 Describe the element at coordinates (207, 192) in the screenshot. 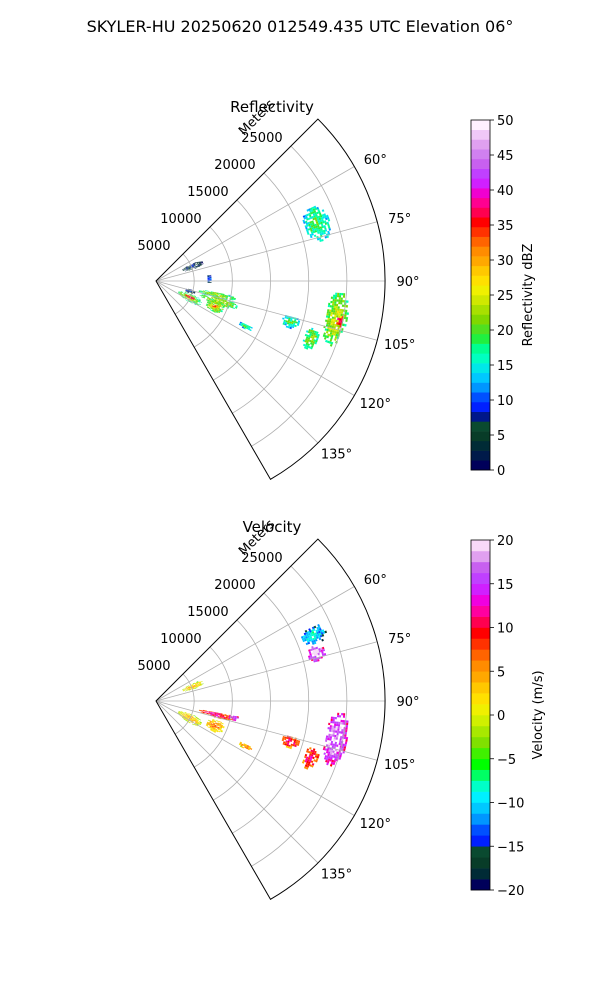

I see `range-tick-label: 15000` at that location.